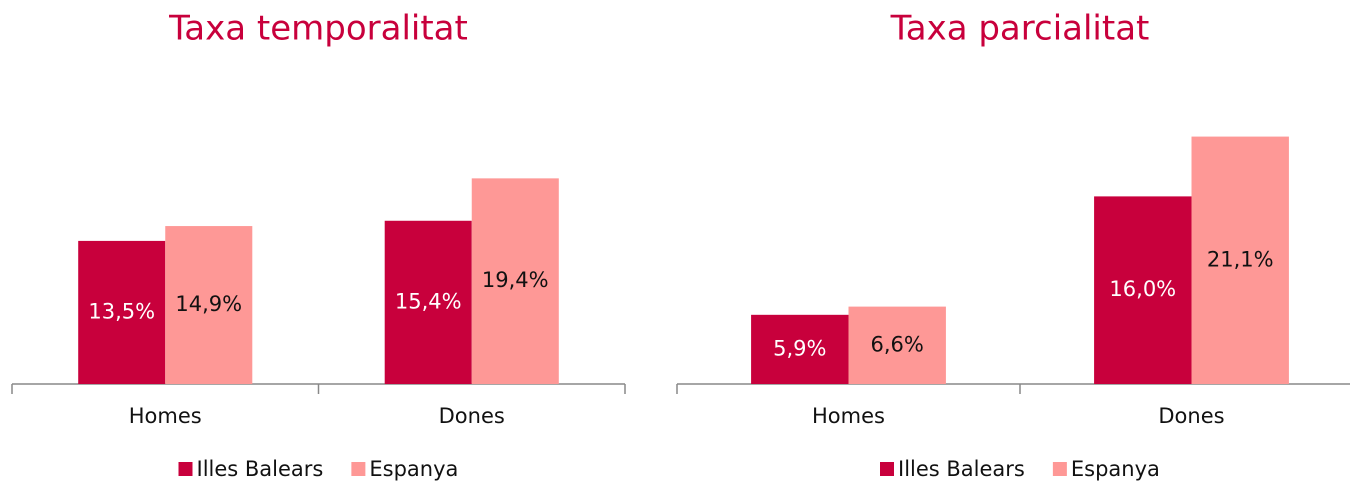  I want to click on value-label: 6,6%, so click(897, 344).